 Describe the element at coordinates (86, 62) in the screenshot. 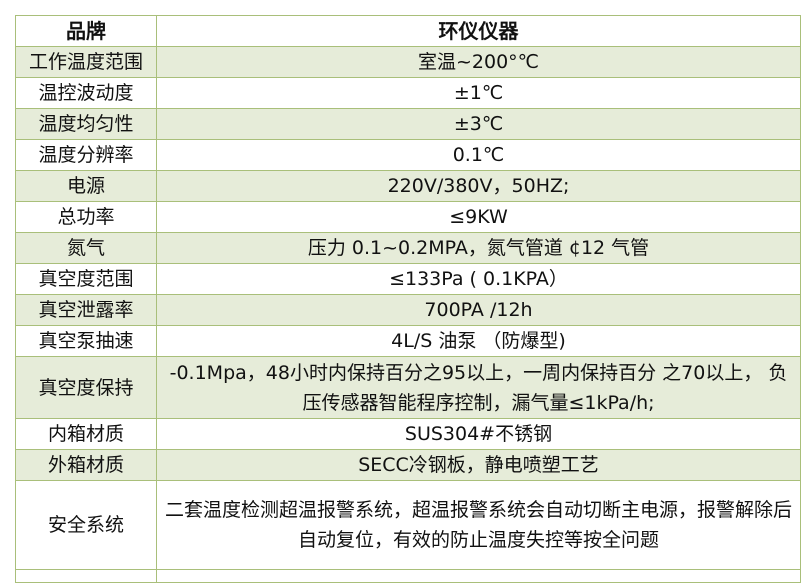

I see `row-key: 工作温度范围` at that location.